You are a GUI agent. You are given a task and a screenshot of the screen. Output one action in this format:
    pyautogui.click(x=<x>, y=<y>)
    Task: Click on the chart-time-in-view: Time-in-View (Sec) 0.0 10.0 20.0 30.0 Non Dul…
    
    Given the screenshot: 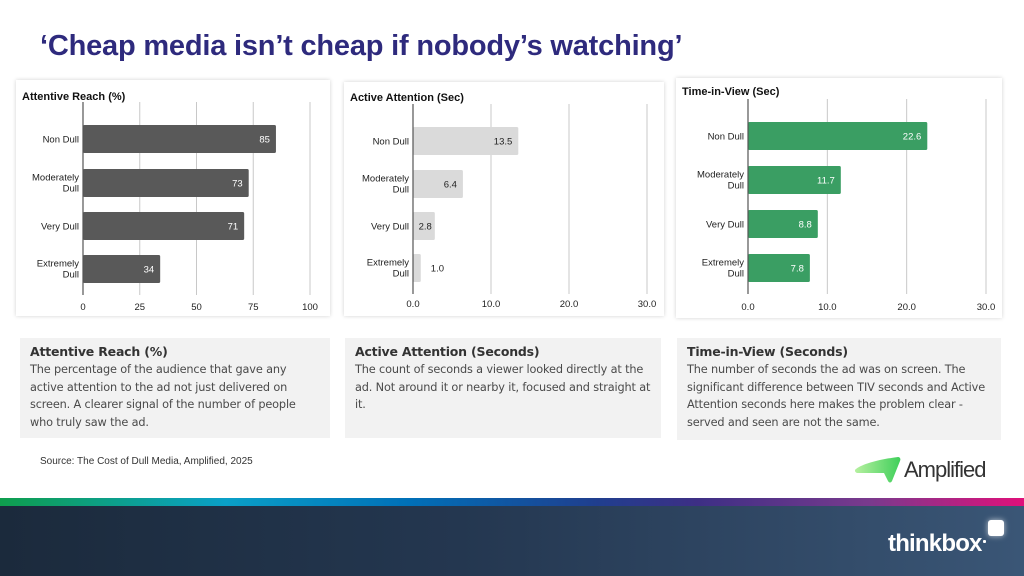 What is the action you would take?
    pyautogui.click(x=839, y=199)
    